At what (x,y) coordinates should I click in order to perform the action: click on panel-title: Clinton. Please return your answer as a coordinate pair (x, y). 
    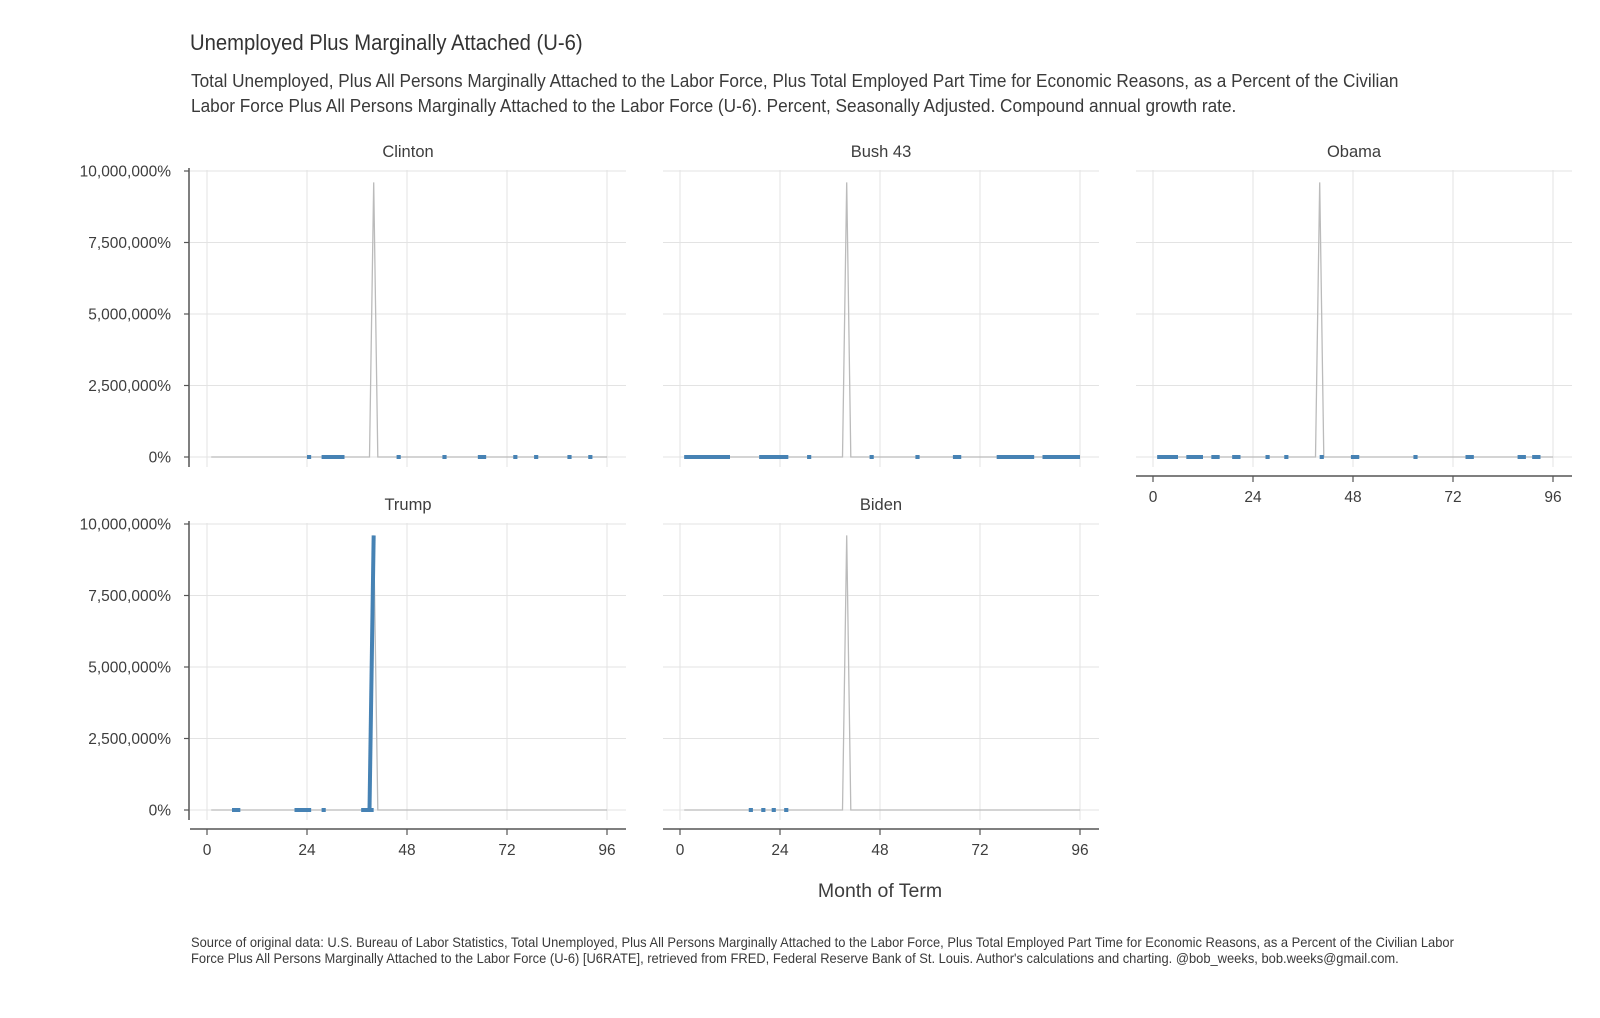
    Looking at the image, I should click on (407, 152).